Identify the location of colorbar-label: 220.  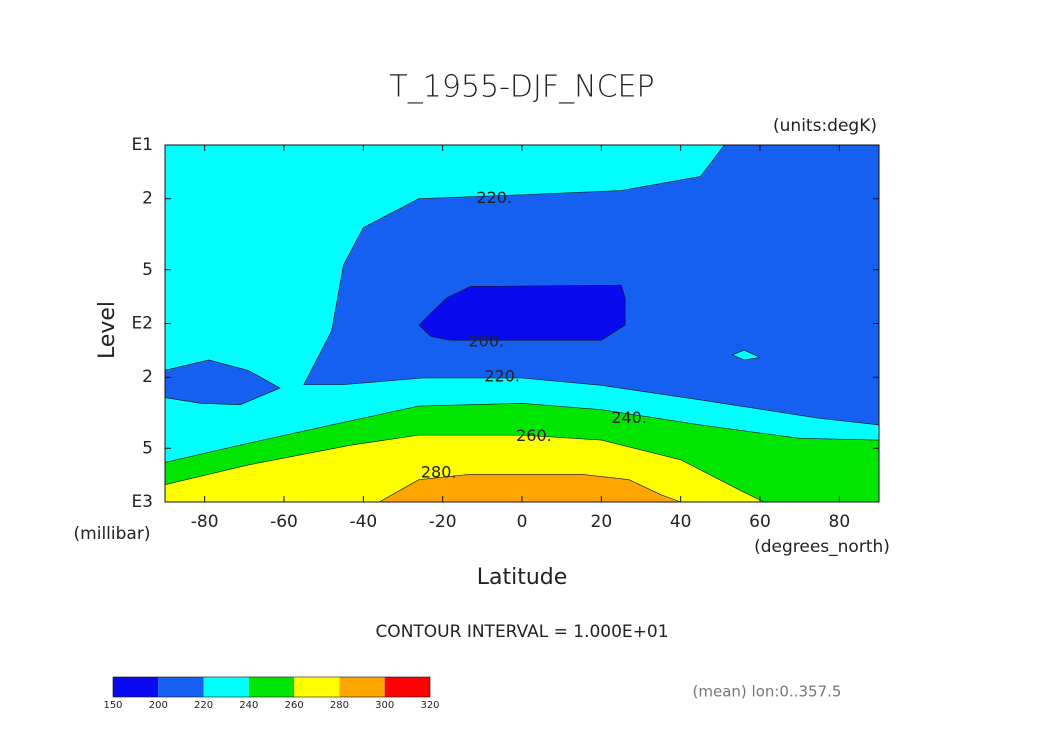
(203, 705).